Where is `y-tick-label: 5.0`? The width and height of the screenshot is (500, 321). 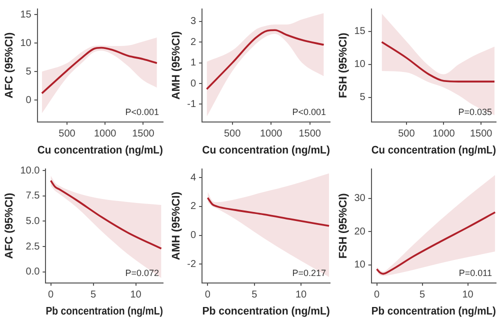
y-tick-label: 5.0 is located at coordinates (33, 221).